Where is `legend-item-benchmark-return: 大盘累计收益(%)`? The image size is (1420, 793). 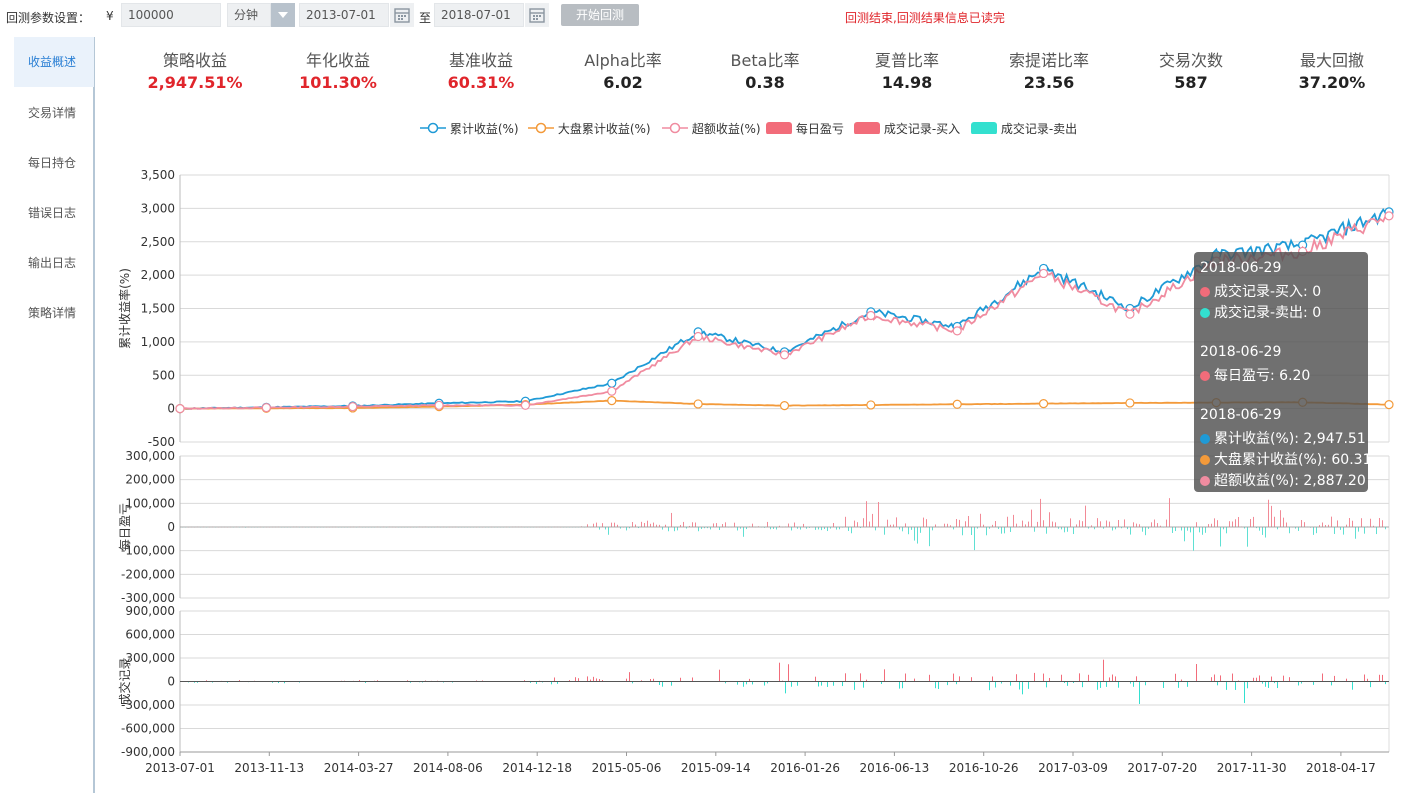
legend-item-benchmark-return: 大盘累计收益(%) is located at coordinates (589, 128).